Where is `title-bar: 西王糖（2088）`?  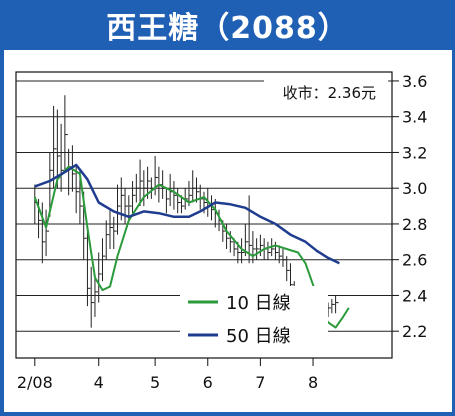 title-bar: 西王糖（2088） is located at coordinates (227, 25).